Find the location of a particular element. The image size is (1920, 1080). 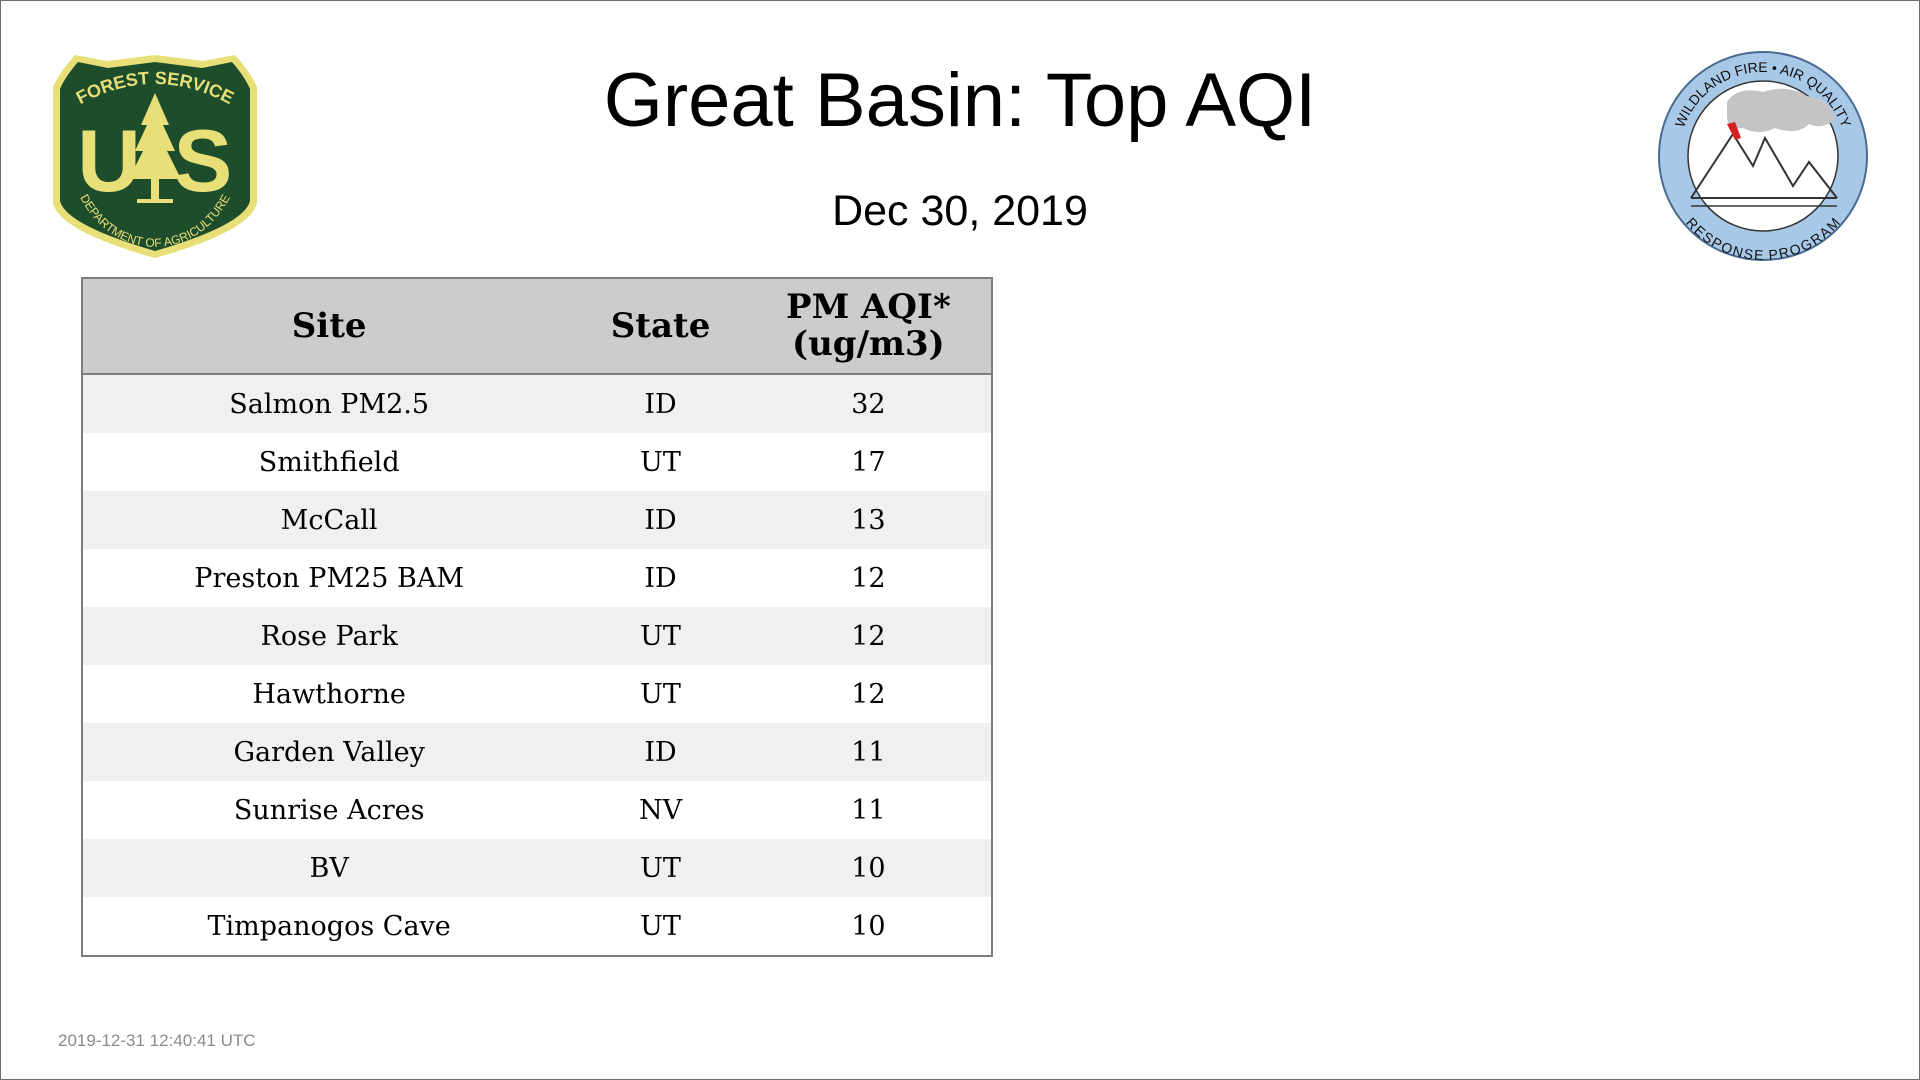

aqi-cell: 13 is located at coordinates (868, 520).